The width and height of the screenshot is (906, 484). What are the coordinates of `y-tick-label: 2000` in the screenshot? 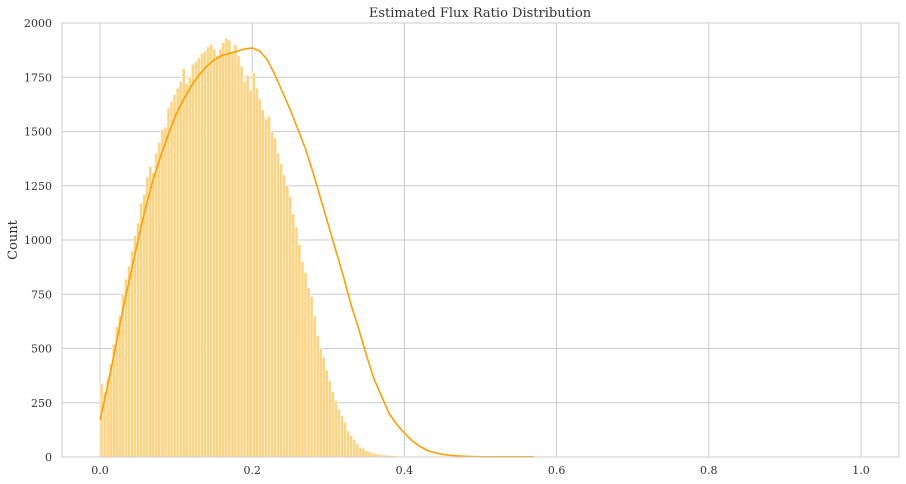 It's located at (38, 23).